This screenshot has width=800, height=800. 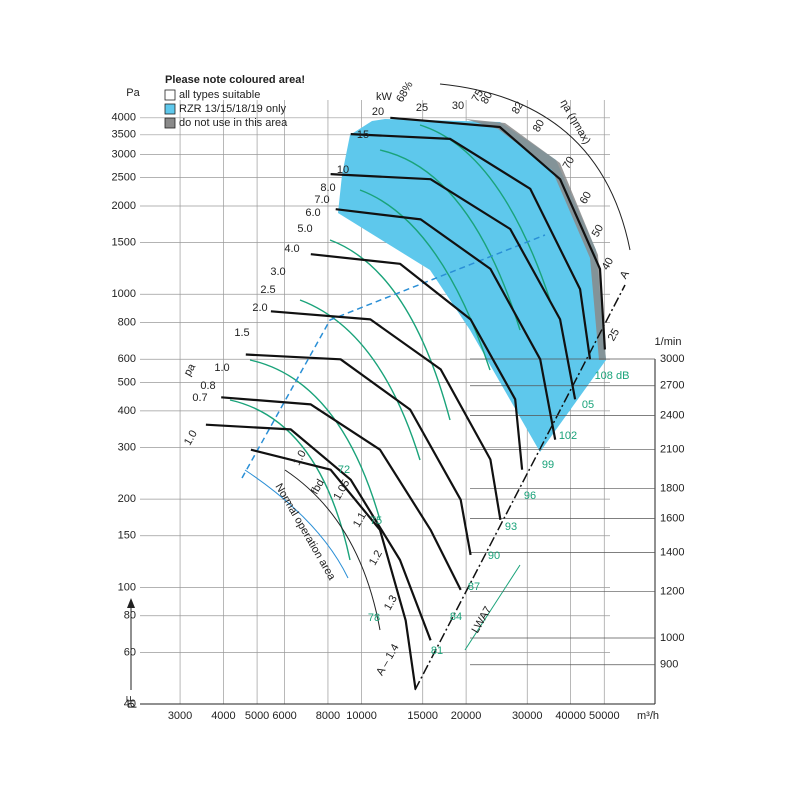 What do you see at coordinates (378, 112) in the screenshot?
I see `power-label: 20` at bounding box center [378, 112].